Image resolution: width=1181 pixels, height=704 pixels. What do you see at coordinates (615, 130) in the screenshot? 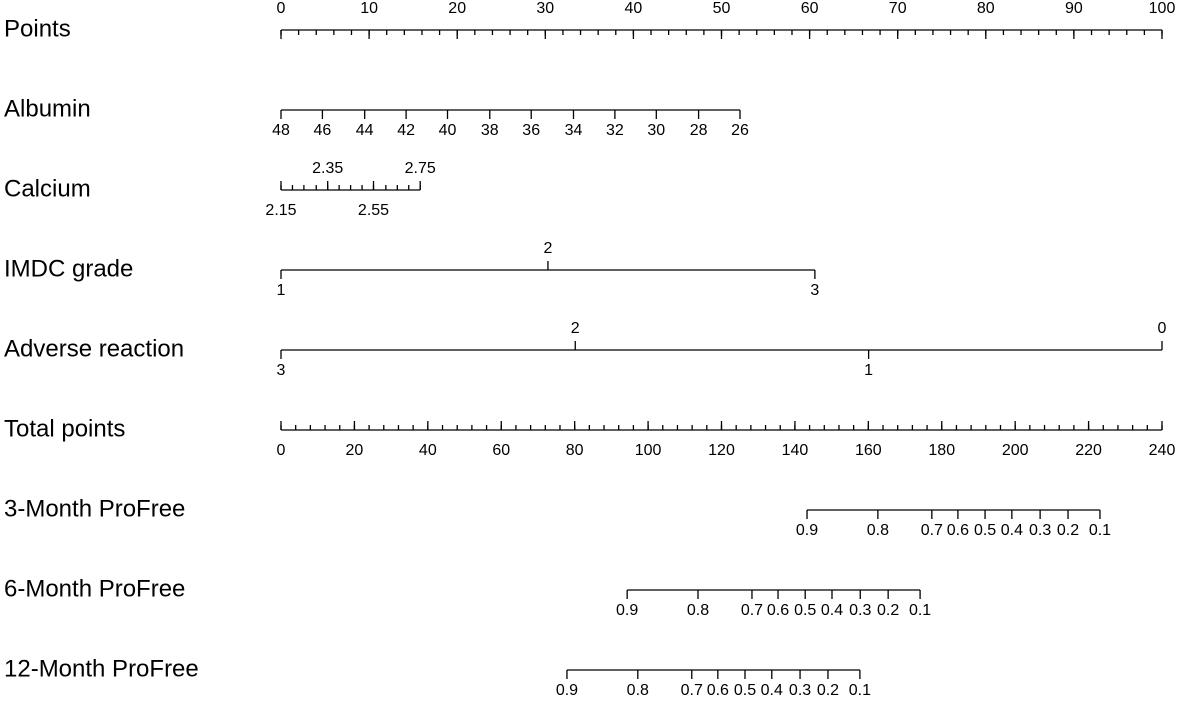
I see `tick-label: 32` at bounding box center [615, 130].